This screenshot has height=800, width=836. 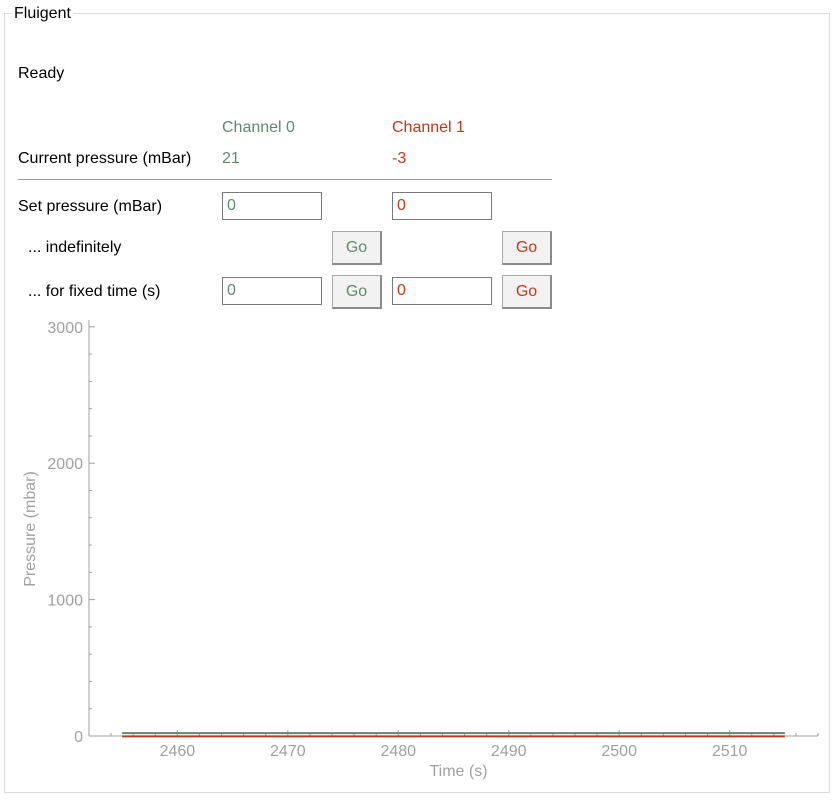 I want to click on channel-0-current-pressure: 21, so click(x=231, y=158).